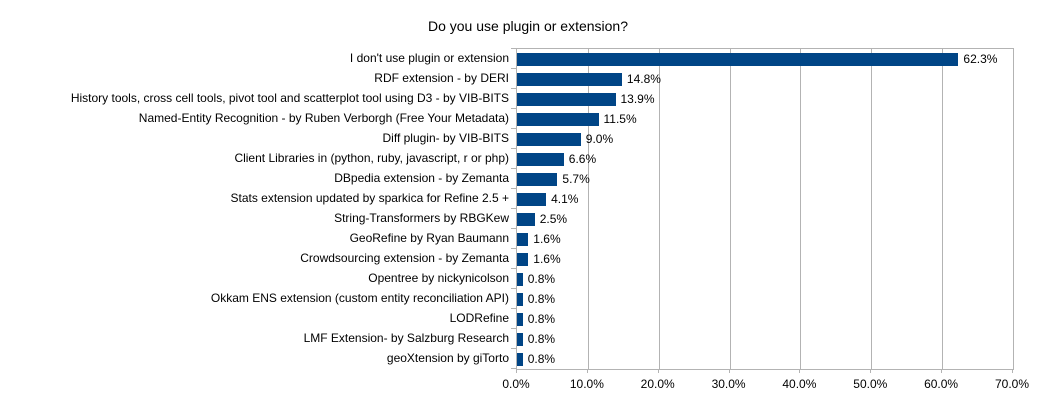 Image resolution: width=1056 pixels, height=400 pixels. What do you see at coordinates (421, 178) in the screenshot?
I see `category-label: DBpedia extension - by Zemanta` at bounding box center [421, 178].